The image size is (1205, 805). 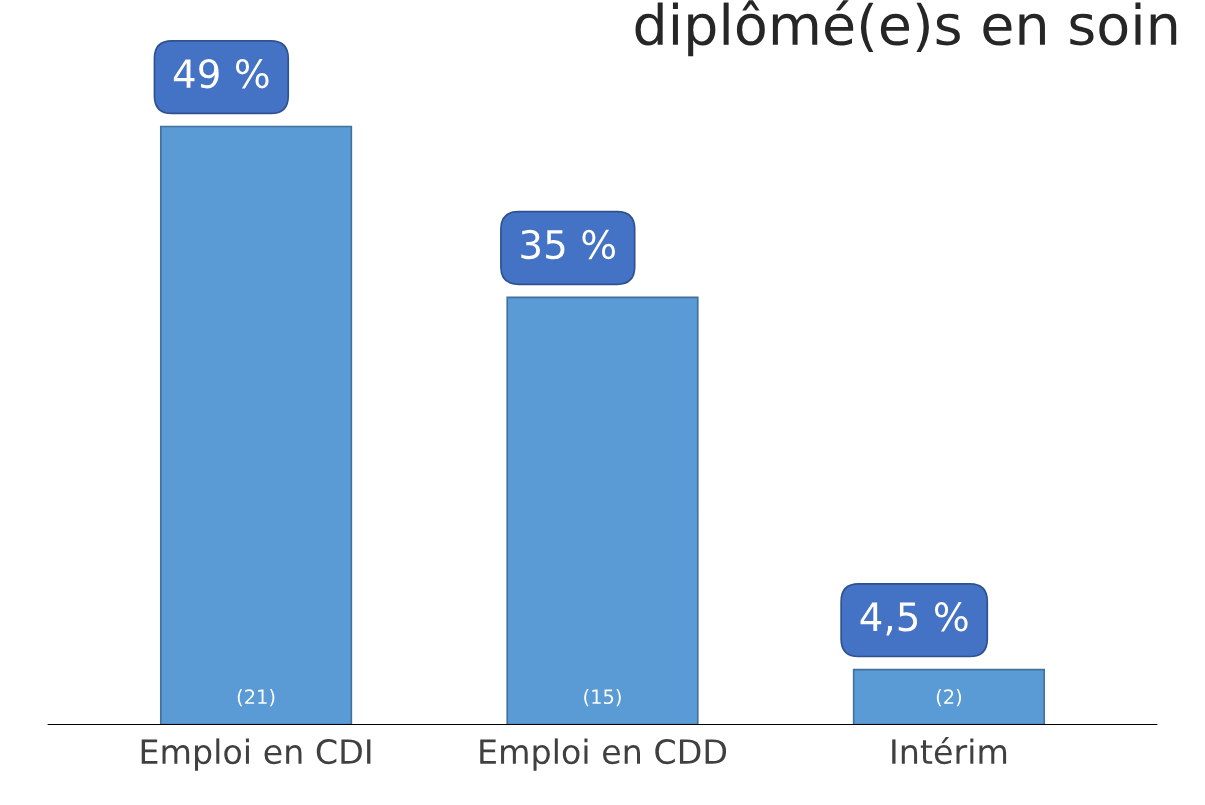 I want to click on annotation: (15), so click(x=602, y=698).